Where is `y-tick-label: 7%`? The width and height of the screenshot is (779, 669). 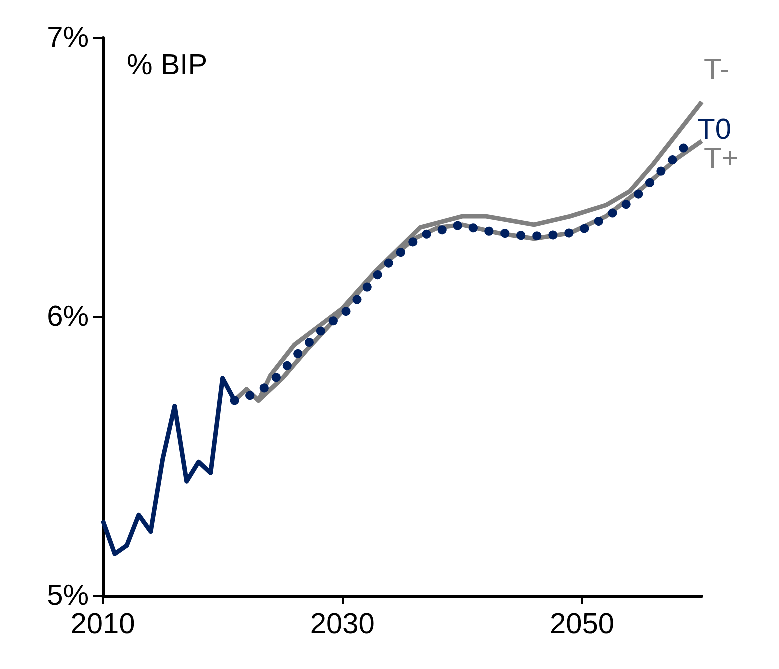 y-tick-label: 7% is located at coordinates (68, 38).